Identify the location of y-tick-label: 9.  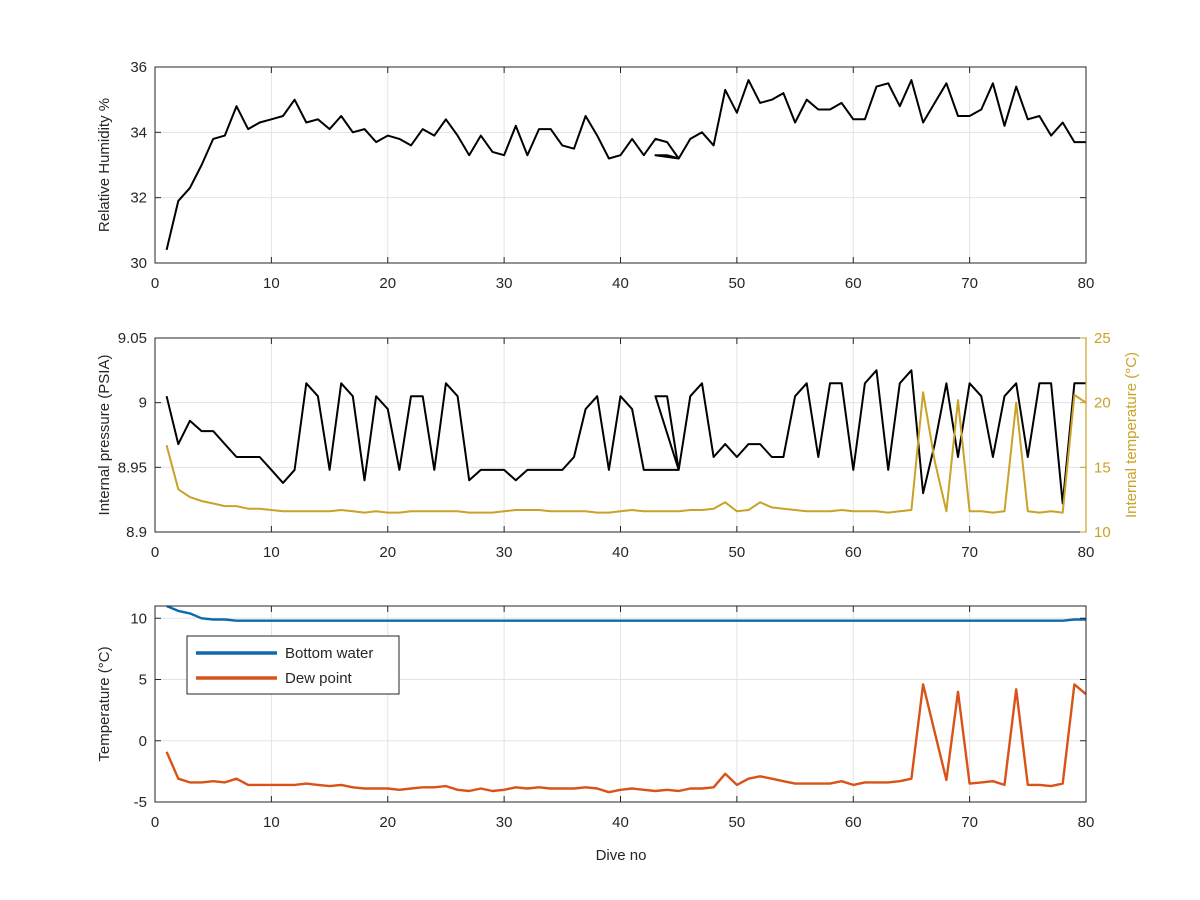
(143, 403).